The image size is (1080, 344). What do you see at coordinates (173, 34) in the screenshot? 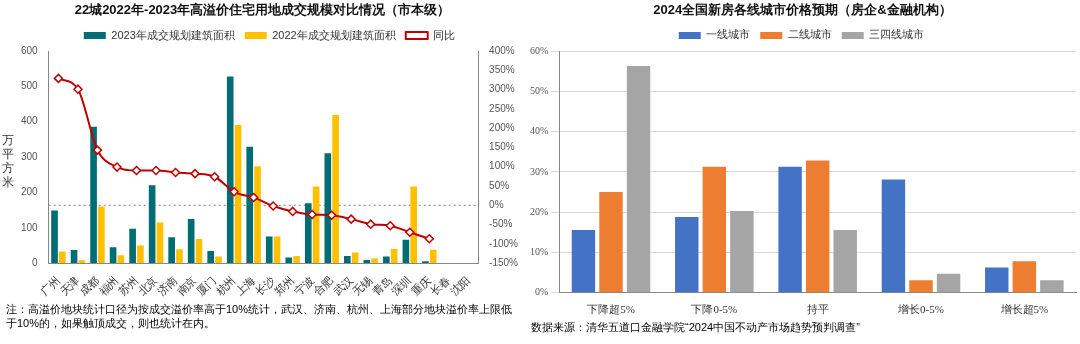
I see `legend-label: 2023年成交规划建筑面积` at bounding box center [173, 34].